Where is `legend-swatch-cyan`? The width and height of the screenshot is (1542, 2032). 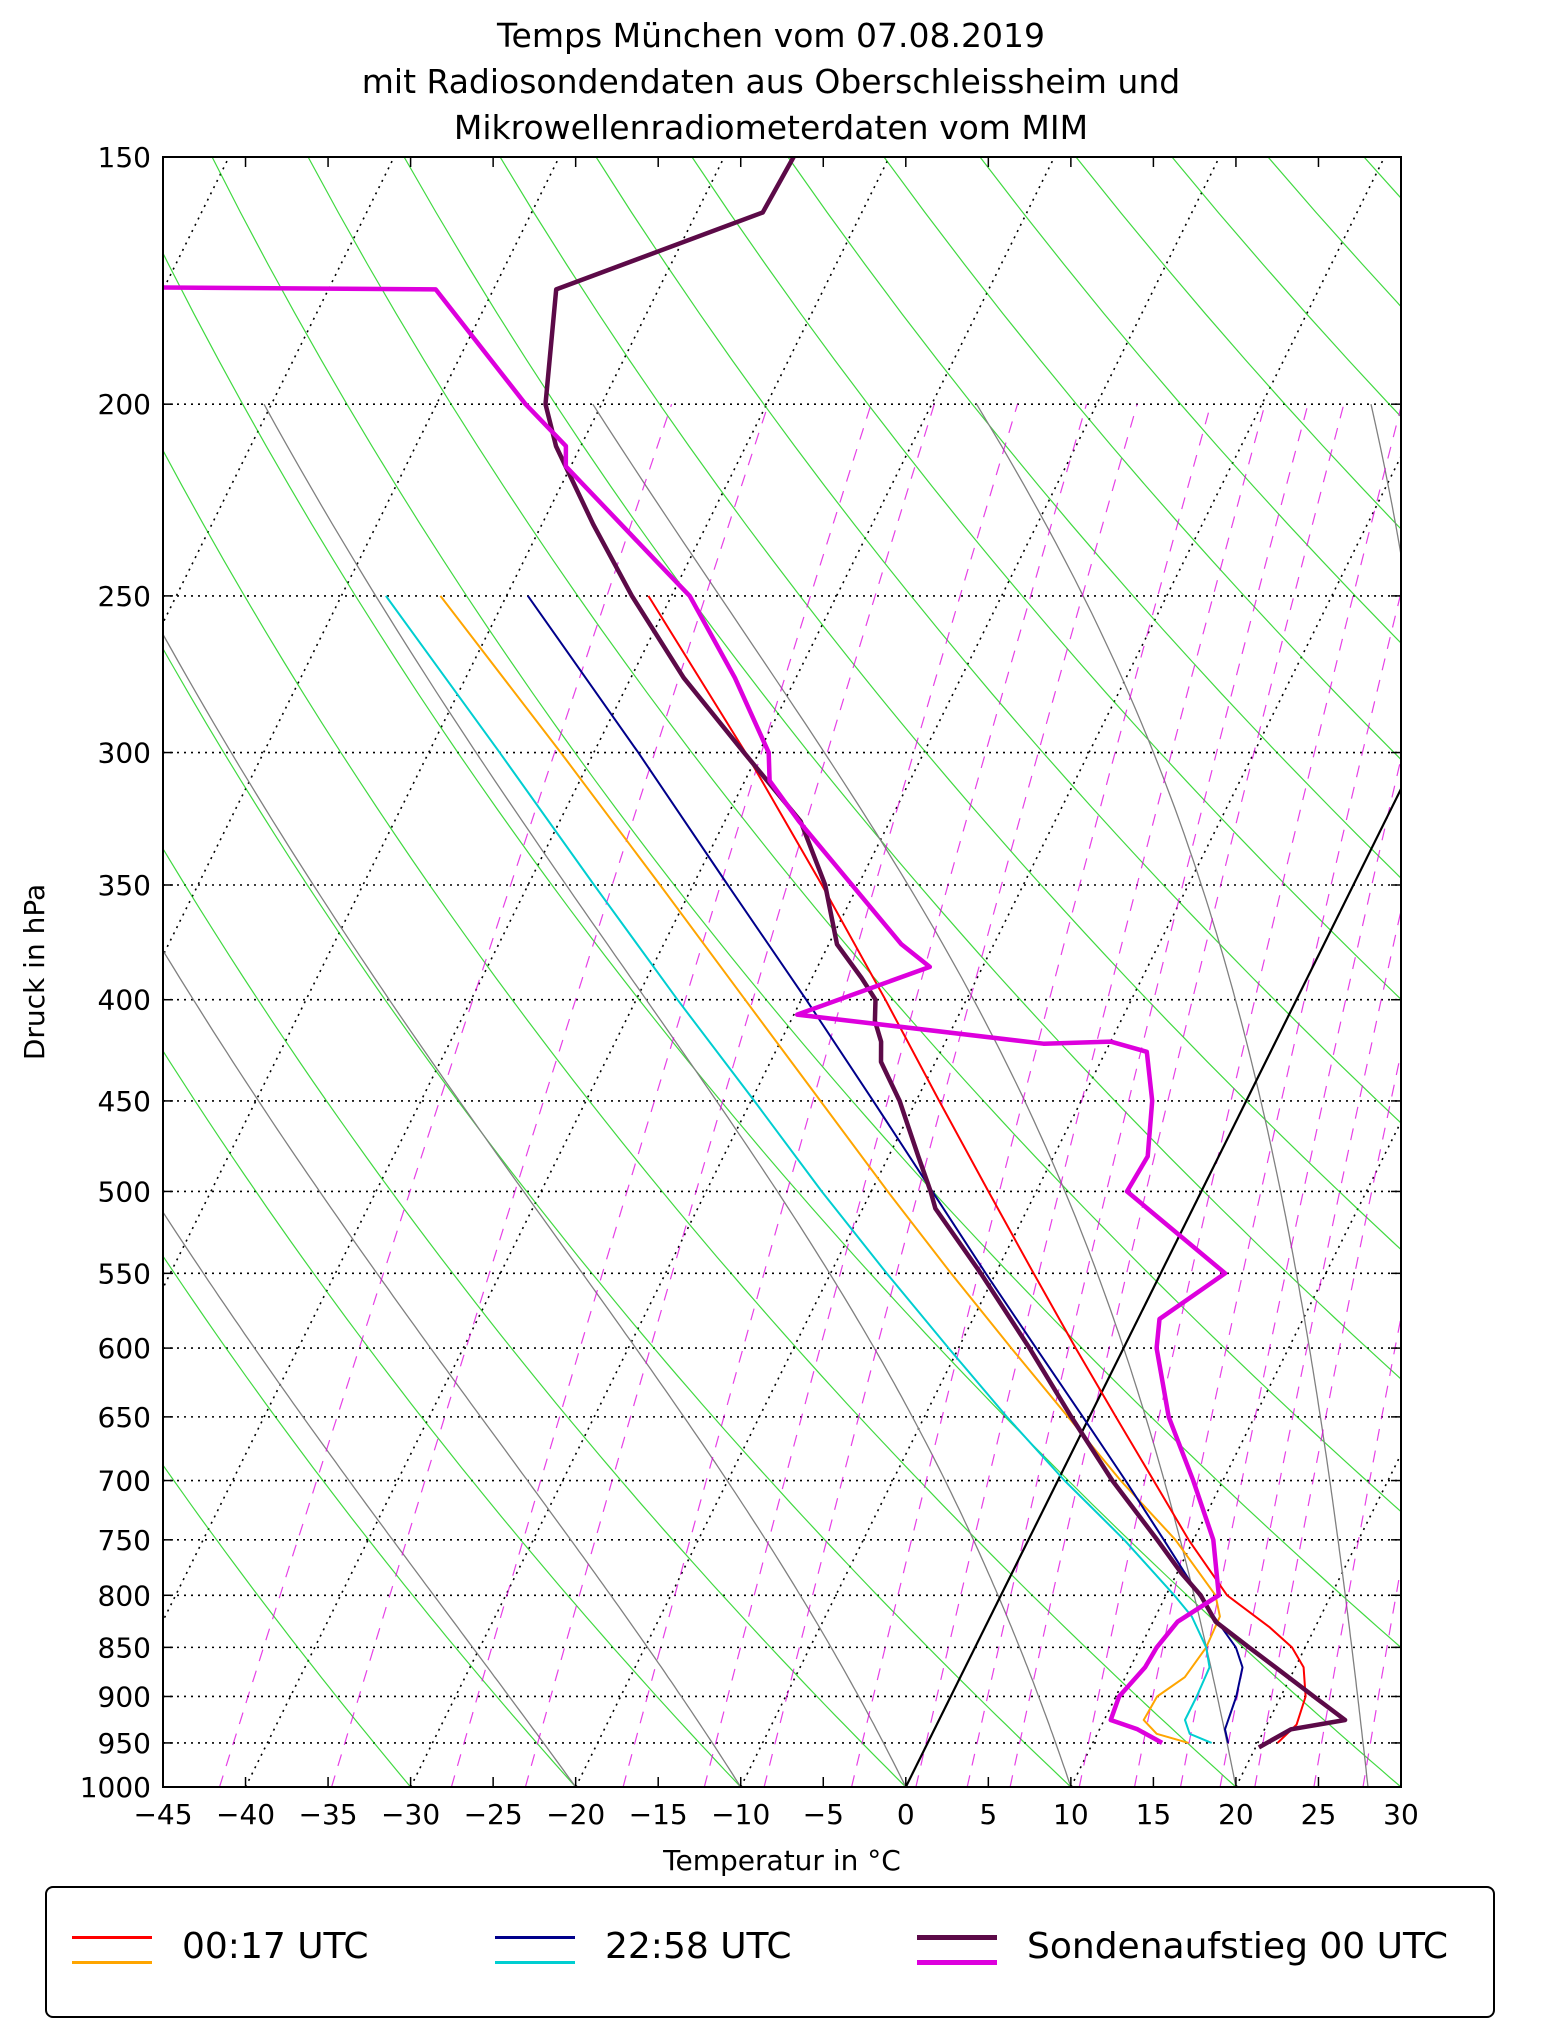 legend-swatch-cyan is located at coordinates (535, 1962).